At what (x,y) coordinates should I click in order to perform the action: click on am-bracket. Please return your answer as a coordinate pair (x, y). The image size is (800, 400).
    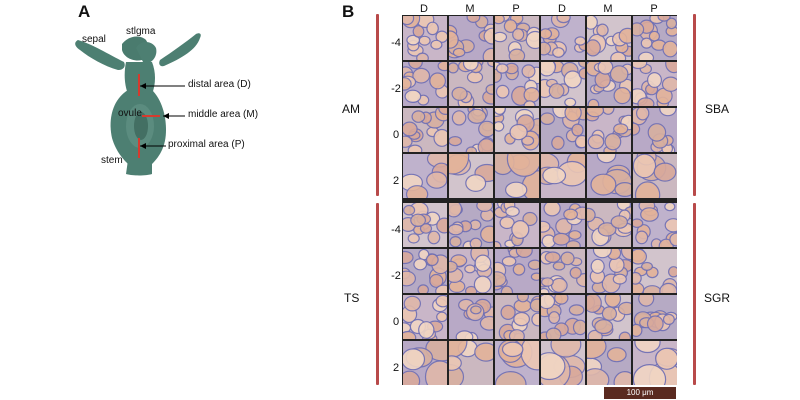
    Looking at the image, I should click on (377, 105).